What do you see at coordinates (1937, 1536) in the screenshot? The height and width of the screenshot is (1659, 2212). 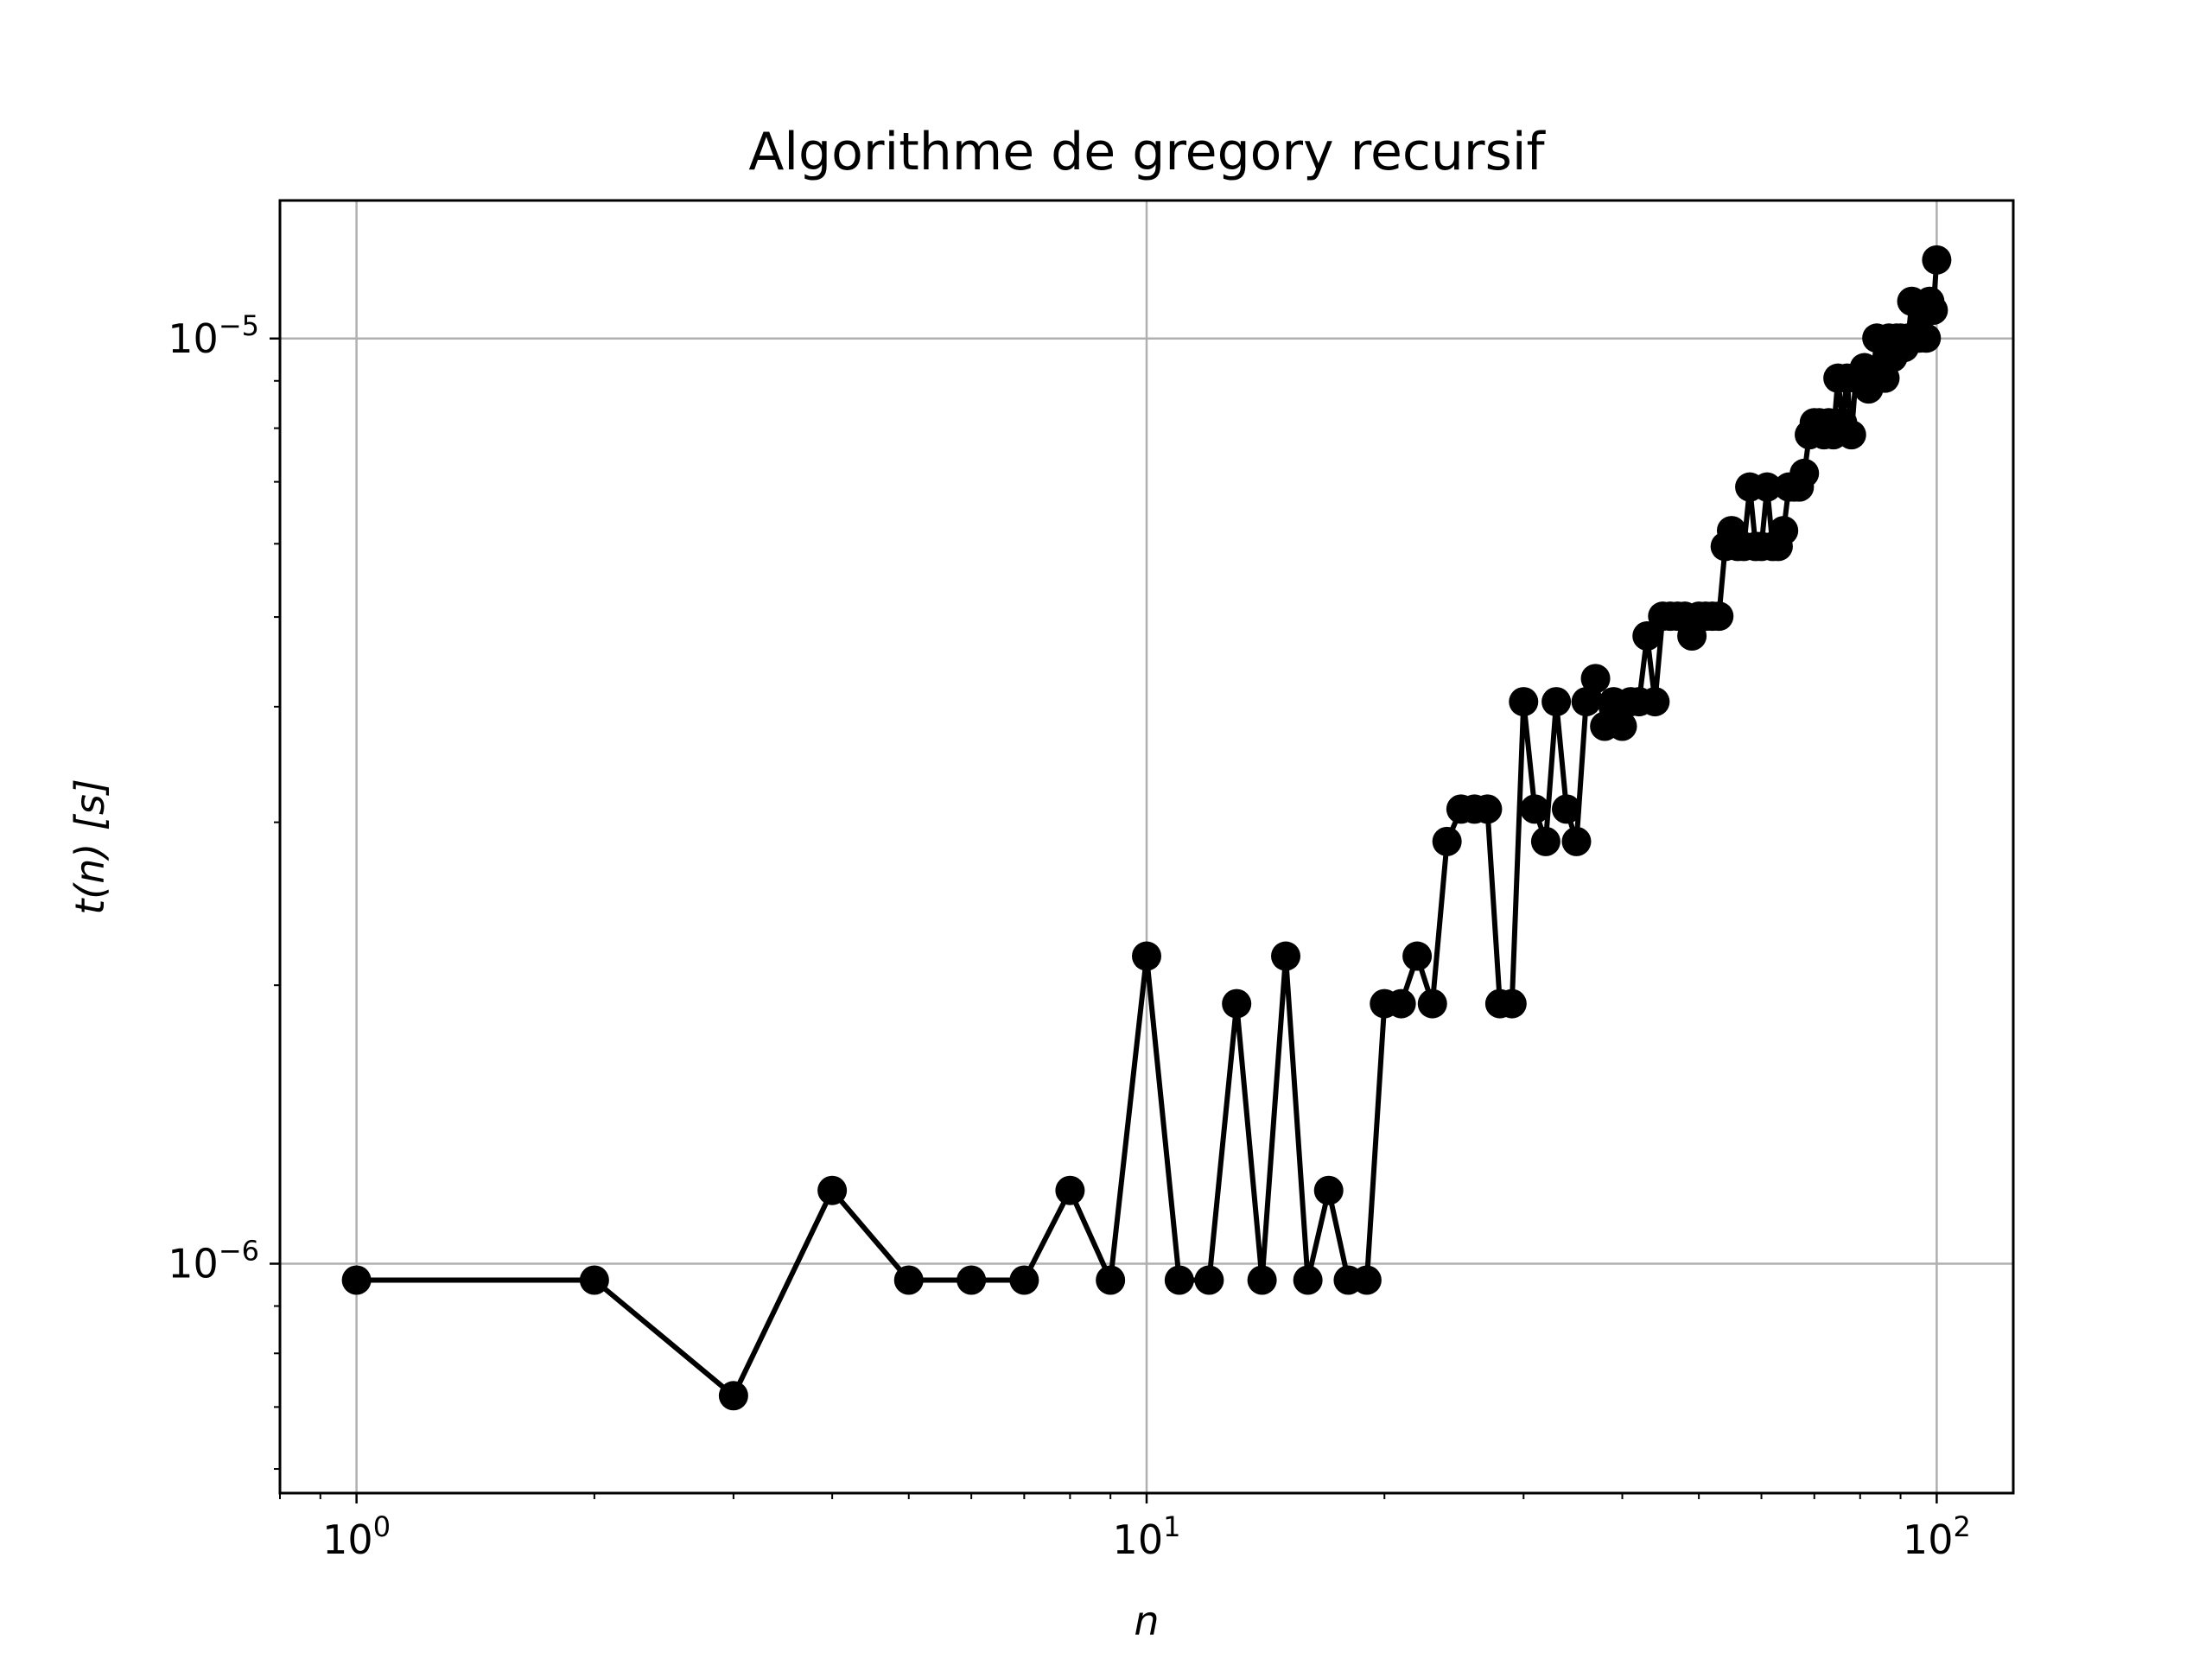 I see `x-tick-label: 10²` at bounding box center [1937, 1536].